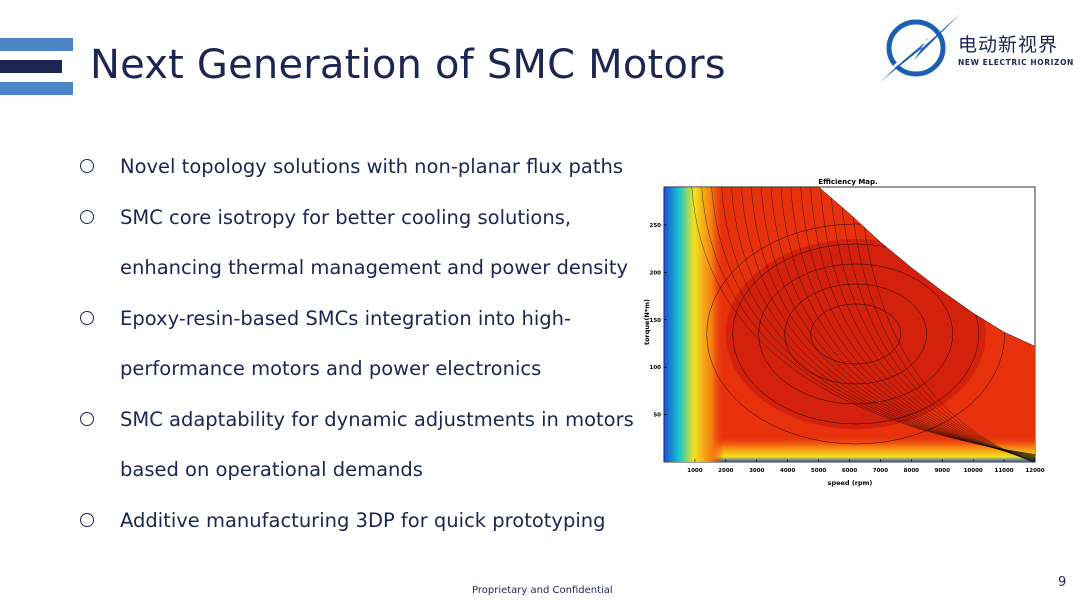 The height and width of the screenshot is (607, 1080). I want to click on page-number: 9, so click(1062, 582).